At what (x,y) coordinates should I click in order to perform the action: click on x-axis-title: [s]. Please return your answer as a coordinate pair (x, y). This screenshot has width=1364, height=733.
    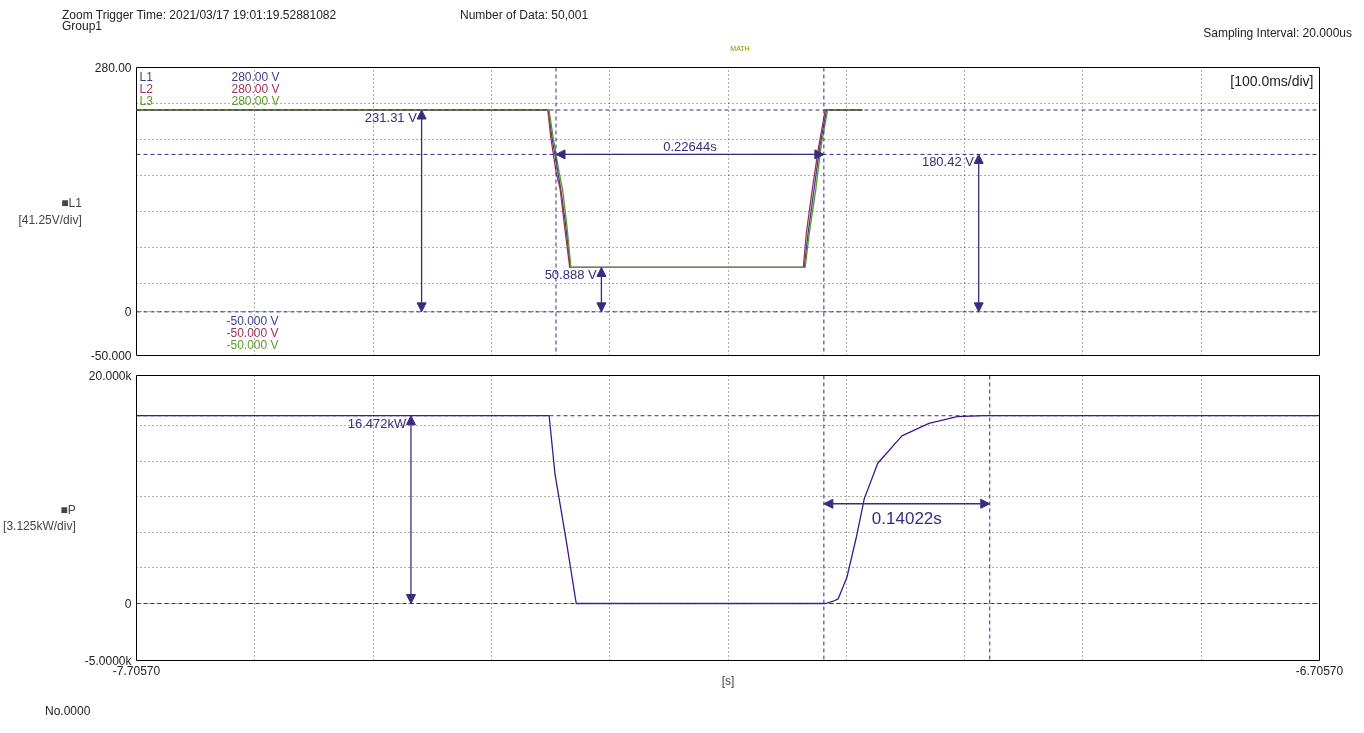
    Looking at the image, I should click on (728, 680).